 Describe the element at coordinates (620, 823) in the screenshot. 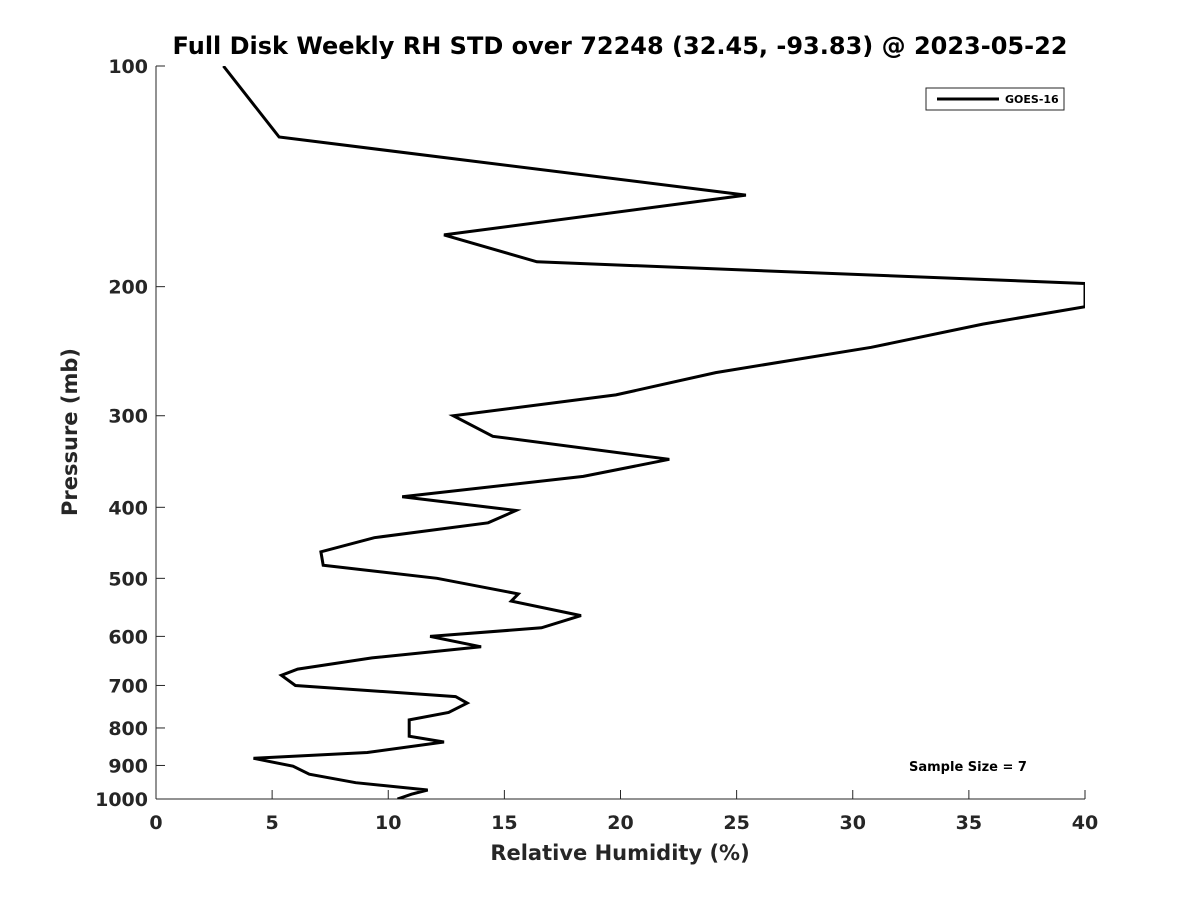

I see `x-tick-label: 20` at that location.